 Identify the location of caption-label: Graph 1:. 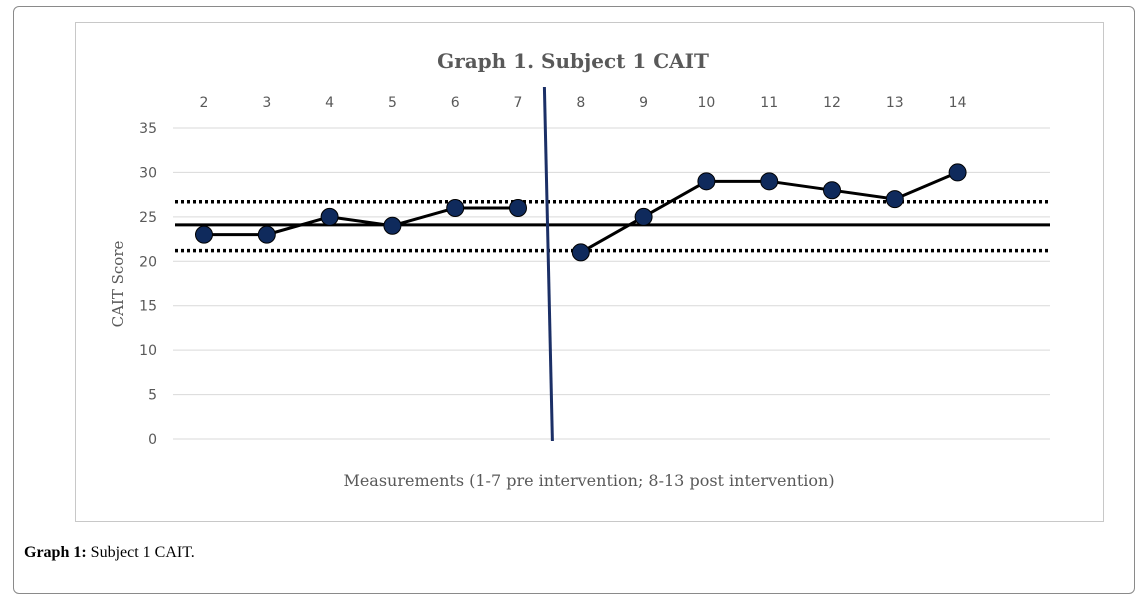
(55, 552).